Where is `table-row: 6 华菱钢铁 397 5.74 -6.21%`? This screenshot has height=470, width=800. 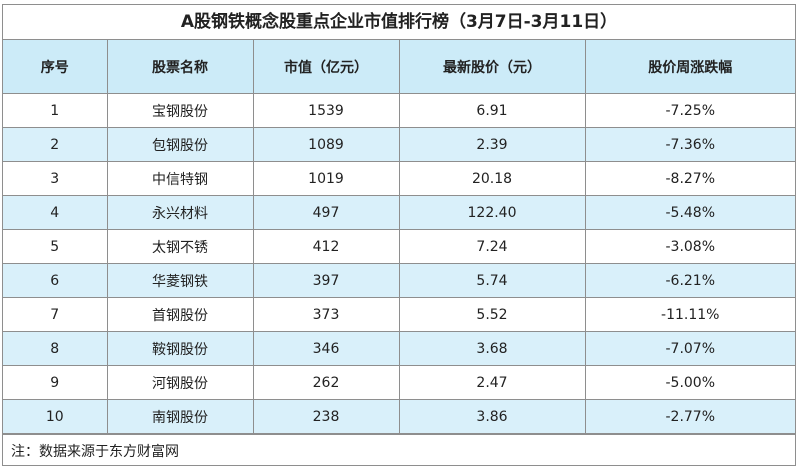
table-row: 6 华菱钢铁 397 5.74 -6.21% is located at coordinates (399, 280).